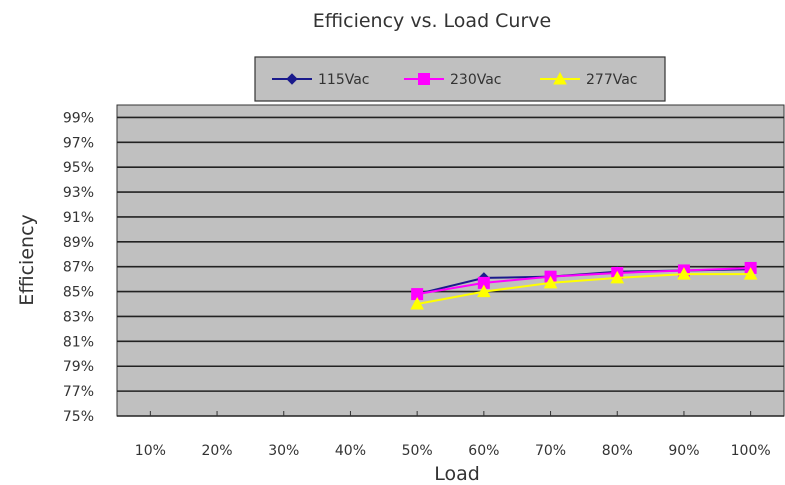 This screenshot has height=485, width=785. What do you see at coordinates (350, 451) in the screenshot?
I see `x-tick-label: 40%` at bounding box center [350, 451].